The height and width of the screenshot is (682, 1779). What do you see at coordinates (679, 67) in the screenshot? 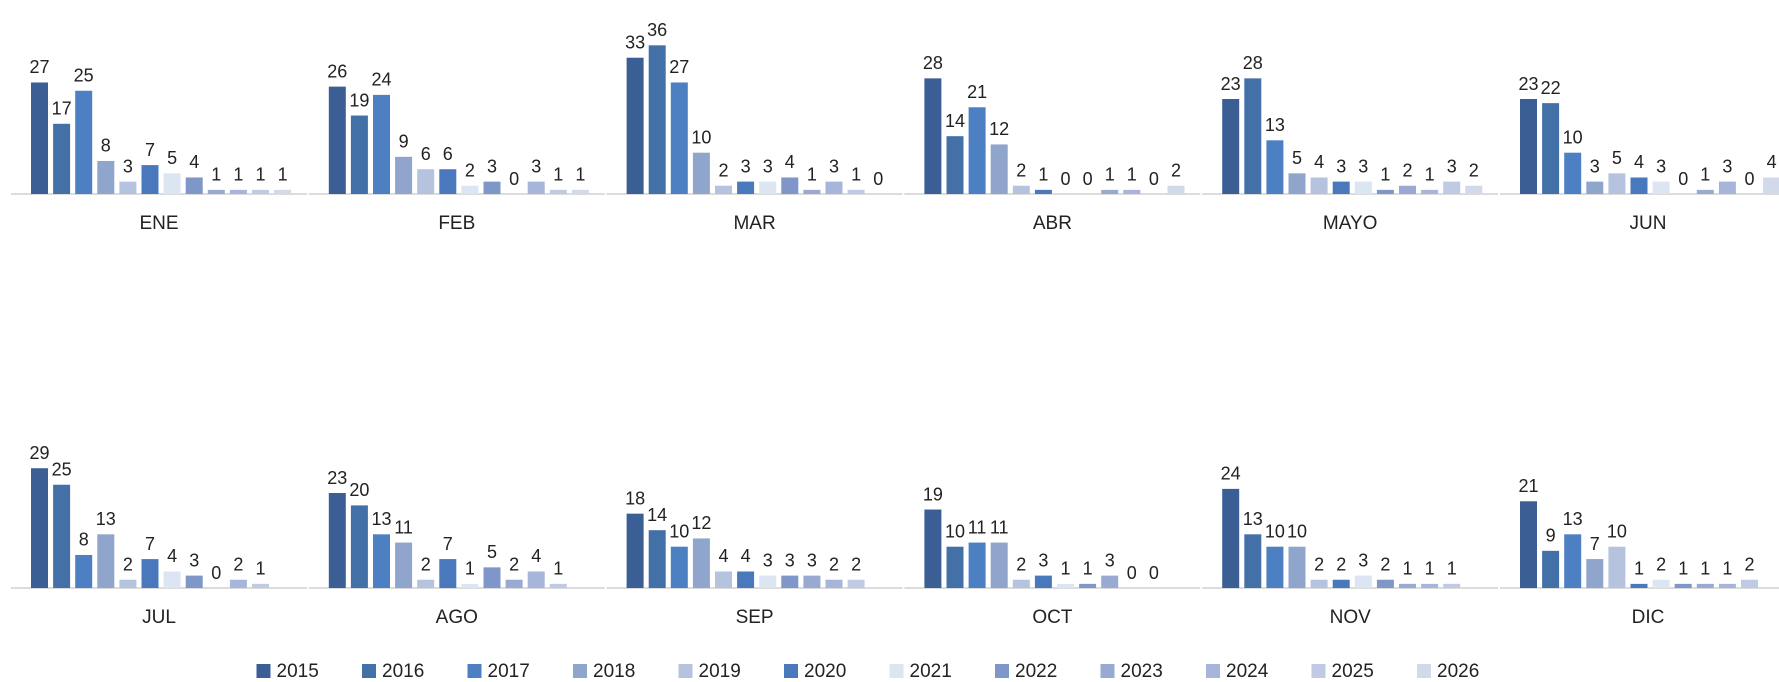
I see `data-label: 27` at bounding box center [679, 67].